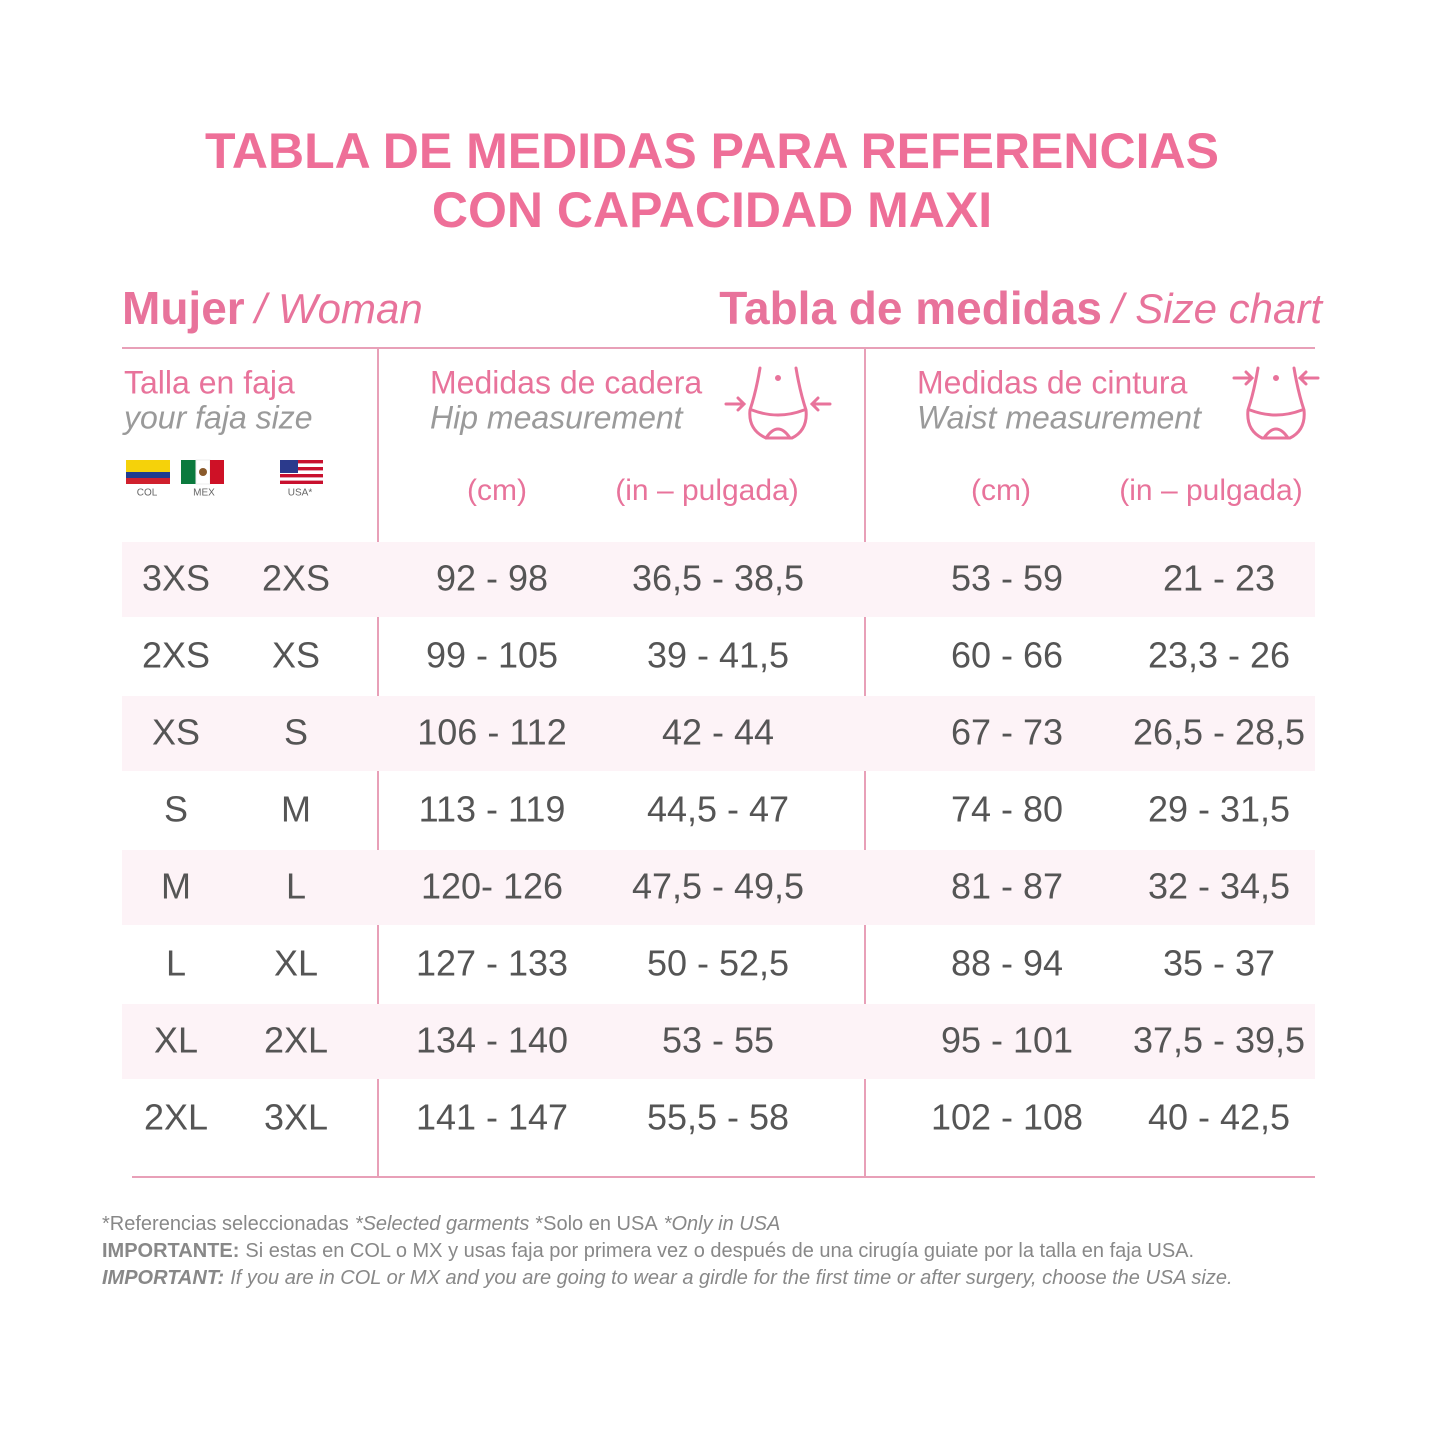  What do you see at coordinates (1276, 403) in the screenshot?
I see `waist-icon` at bounding box center [1276, 403].